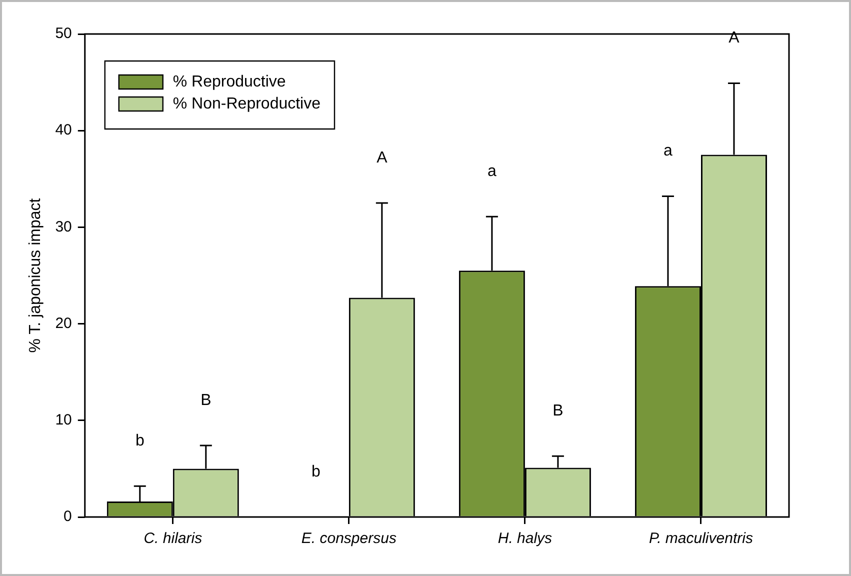  What do you see at coordinates (349, 539) in the screenshot?
I see `x-tick-label: E. conspersus` at bounding box center [349, 539].